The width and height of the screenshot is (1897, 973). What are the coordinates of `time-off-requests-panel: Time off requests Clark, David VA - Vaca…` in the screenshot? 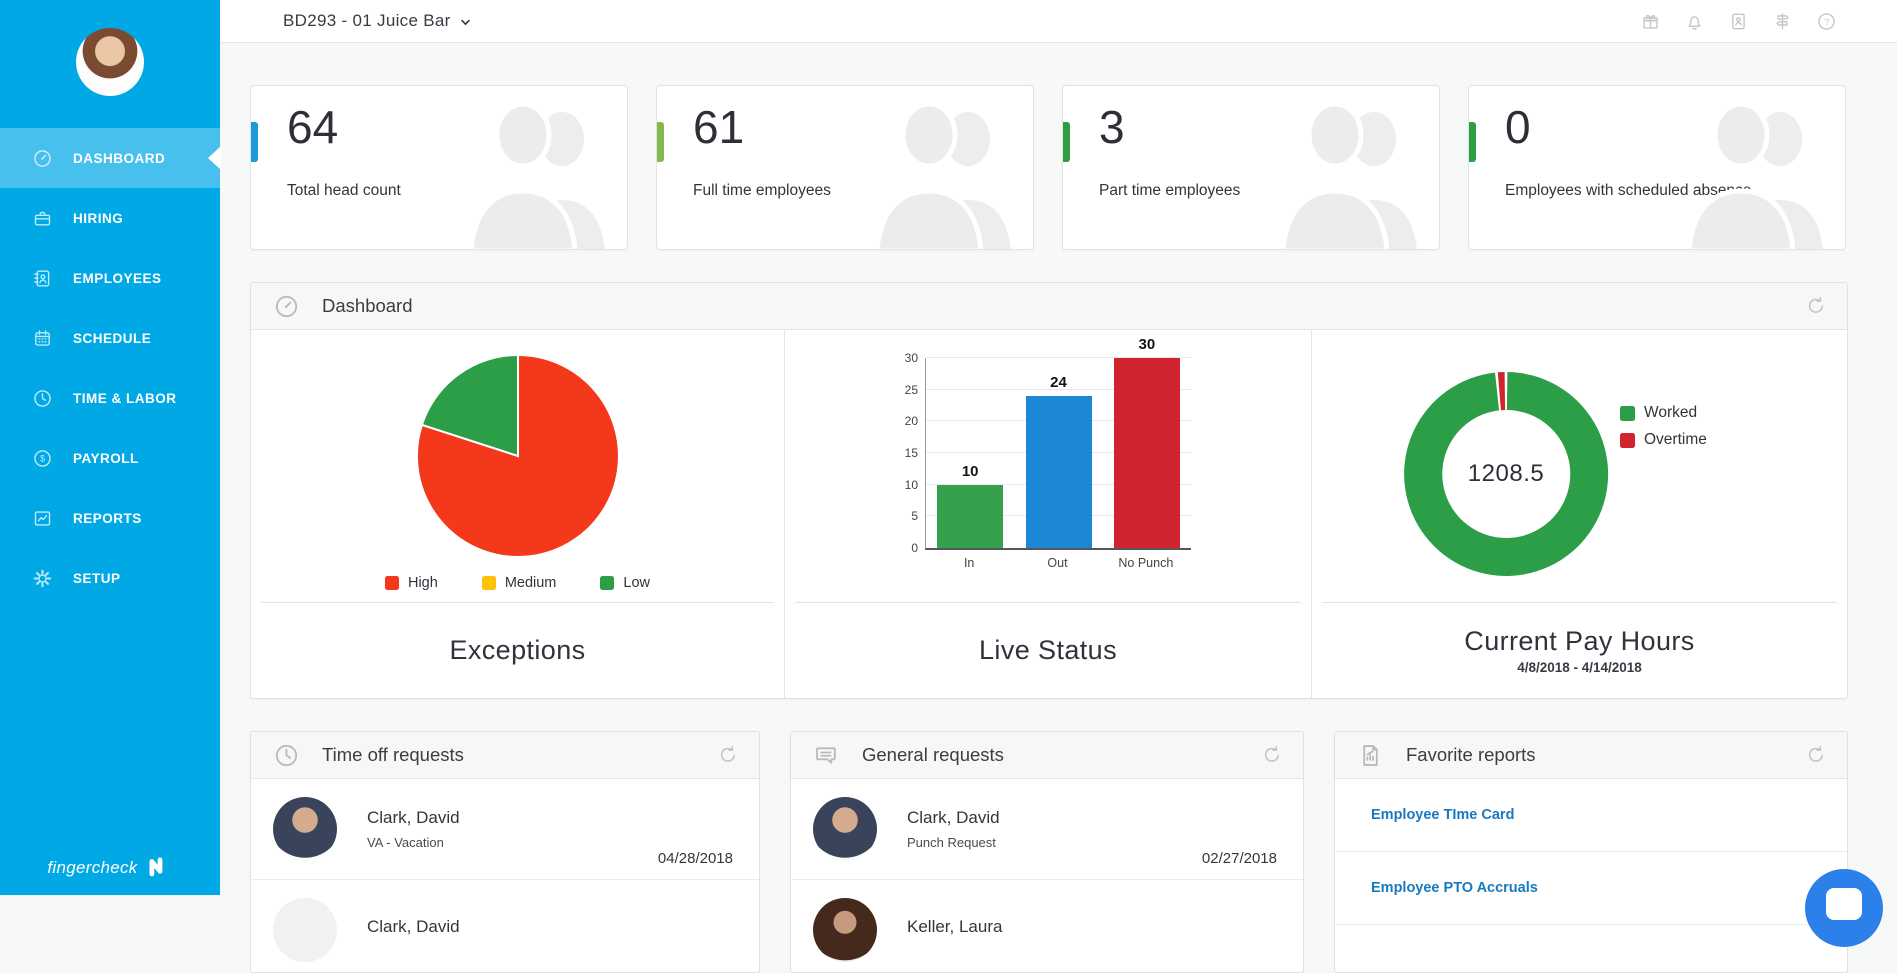 It's located at (505, 852).